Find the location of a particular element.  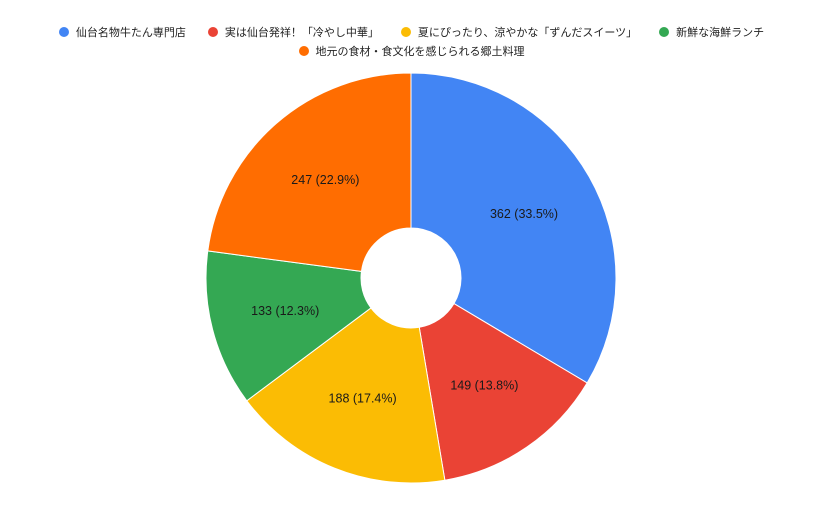

legend-item-gyutan: 仙台名物牛たん専門店 is located at coordinates (122, 32).